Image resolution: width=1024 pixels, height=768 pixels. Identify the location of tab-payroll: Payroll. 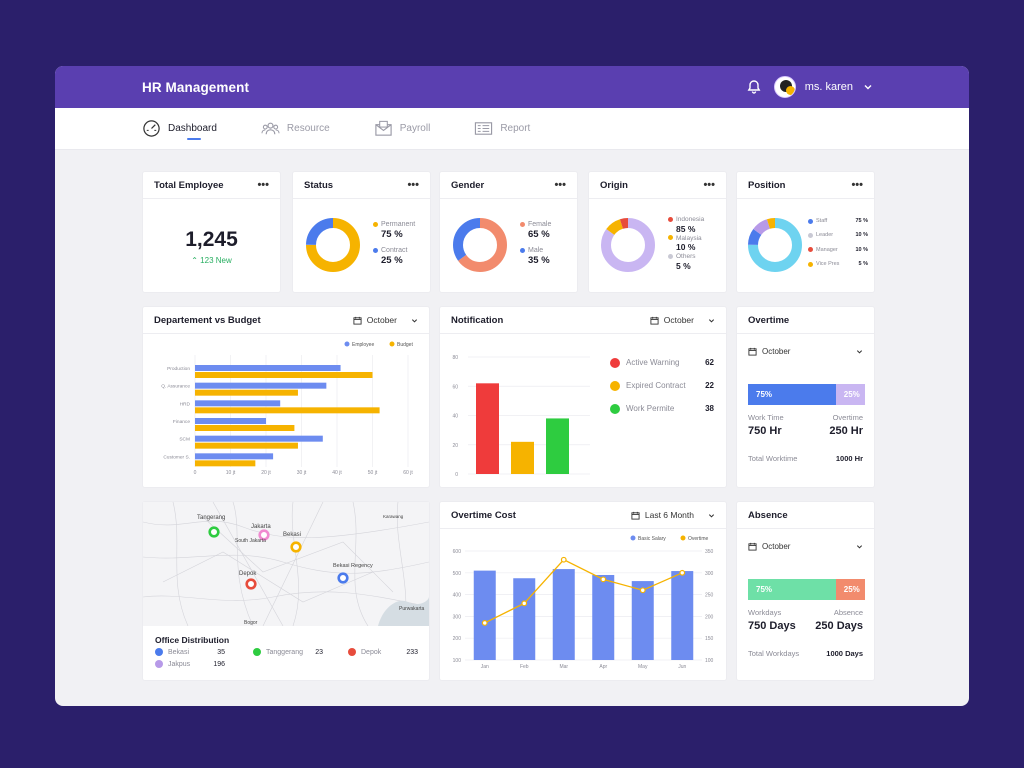
(402, 129).